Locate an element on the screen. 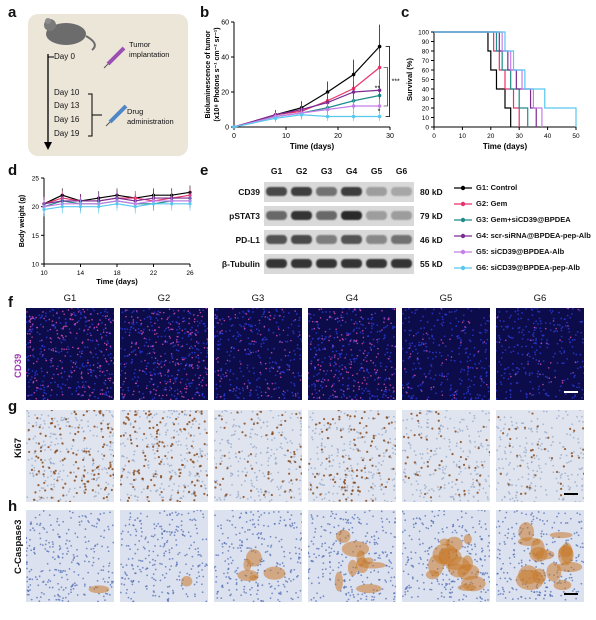 The width and height of the screenshot is (596, 620). legend-label: G1: Control is located at coordinates (497, 187).